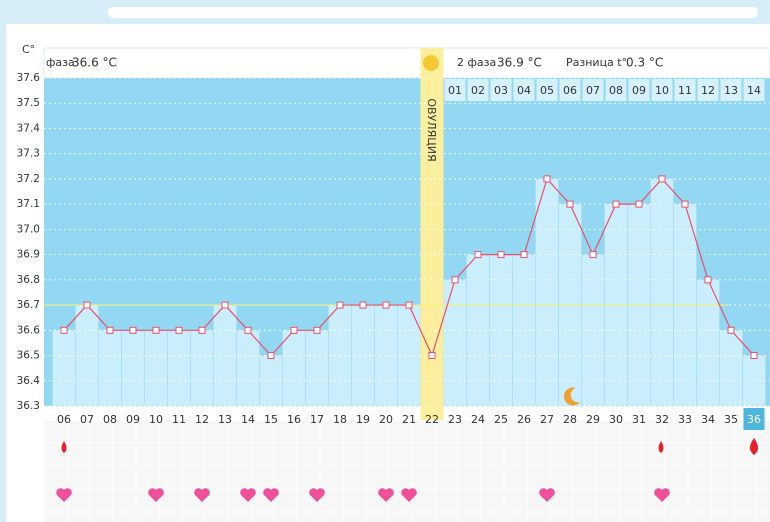  Describe the element at coordinates (340, 419) in the screenshot. I see `x-tick-label: 18` at that location.